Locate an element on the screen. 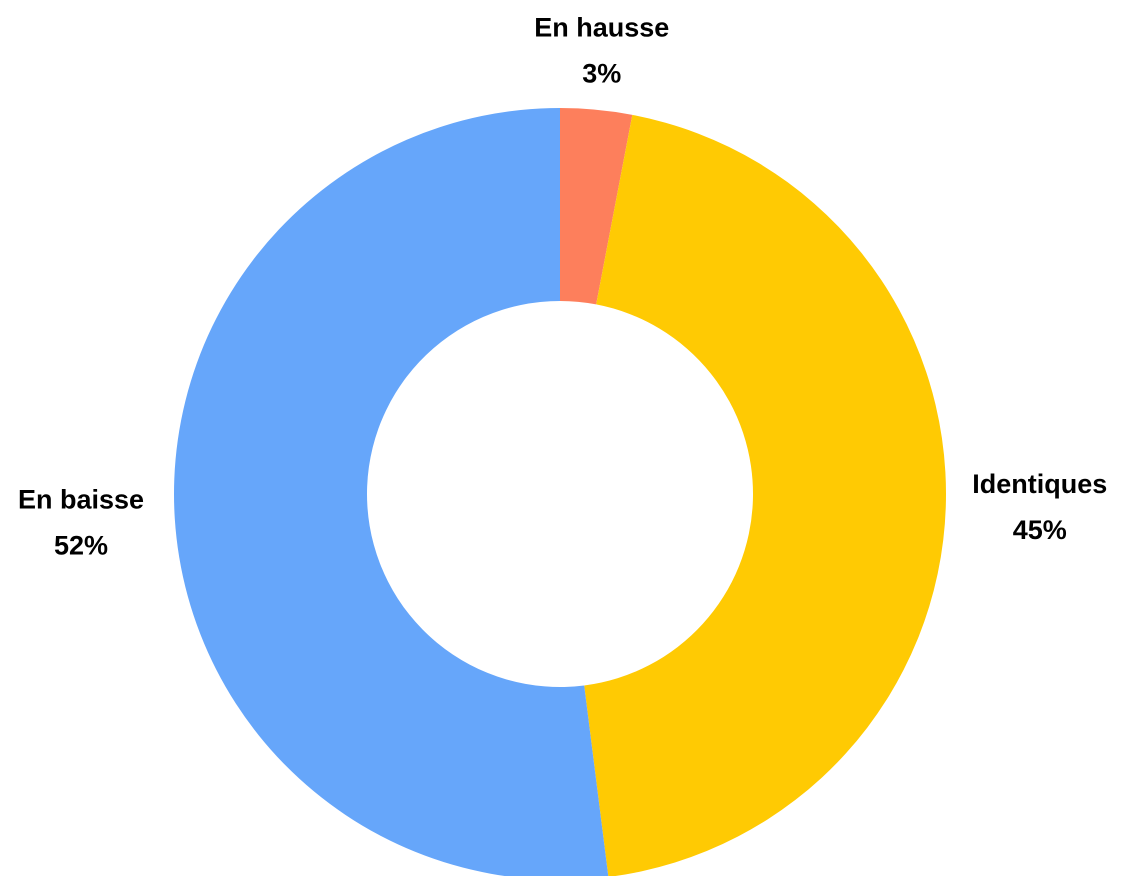 The image size is (1122, 876). slice-label: Identiques is located at coordinates (1039, 484).